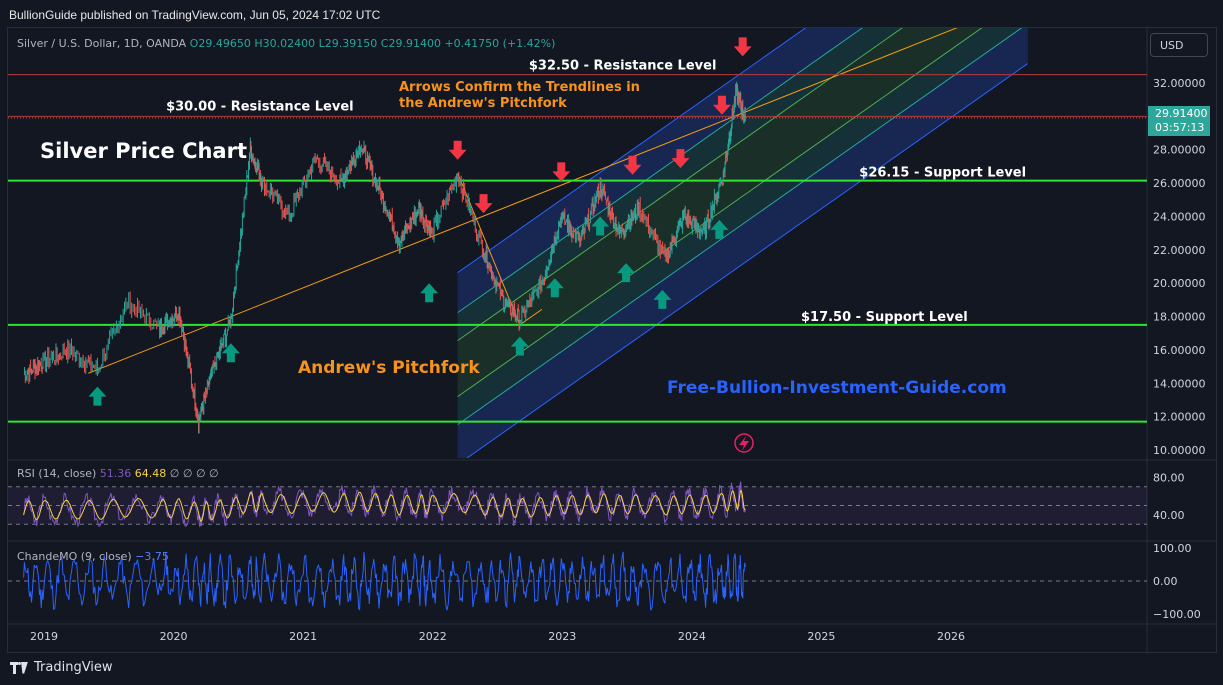 The image size is (1223, 685). I want to click on rsi-value: 51.36, so click(115, 473).